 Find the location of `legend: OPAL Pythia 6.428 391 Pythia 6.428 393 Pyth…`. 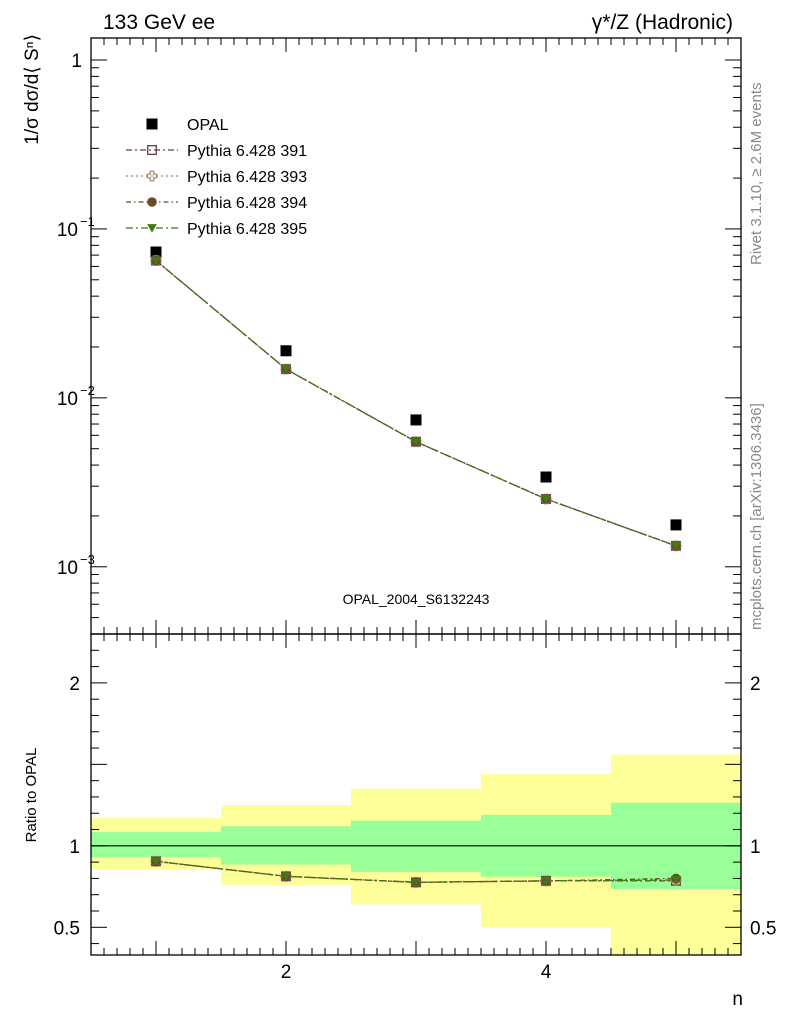

legend: OPAL Pythia 6.428 391 Pythia 6.428 393 Pyth… is located at coordinates (216, 177).